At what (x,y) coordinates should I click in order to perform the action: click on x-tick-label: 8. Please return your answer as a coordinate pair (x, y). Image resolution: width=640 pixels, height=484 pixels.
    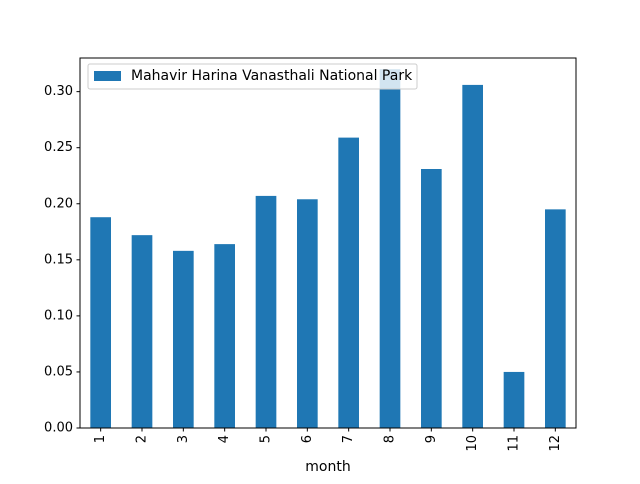
    Looking at the image, I should click on (390, 439).